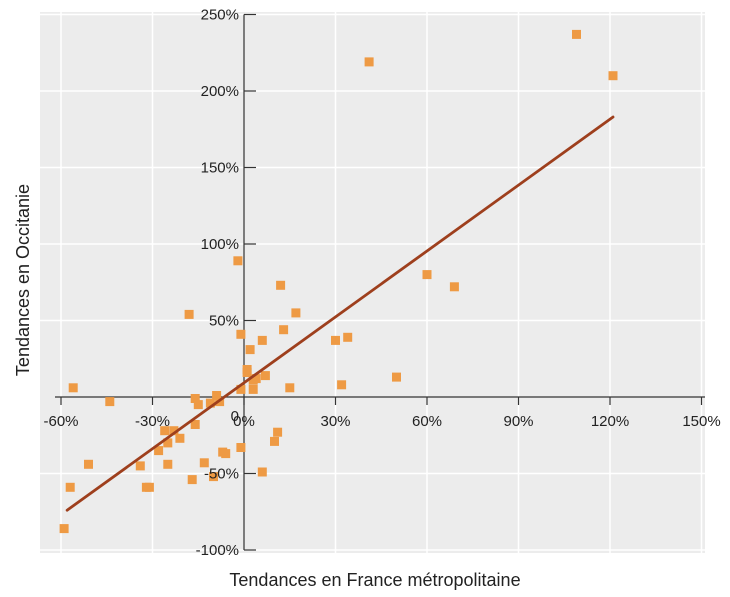  Describe the element at coordinates (60, 421) in the screenshot. I see `x-tick-label: -60%` at that location.